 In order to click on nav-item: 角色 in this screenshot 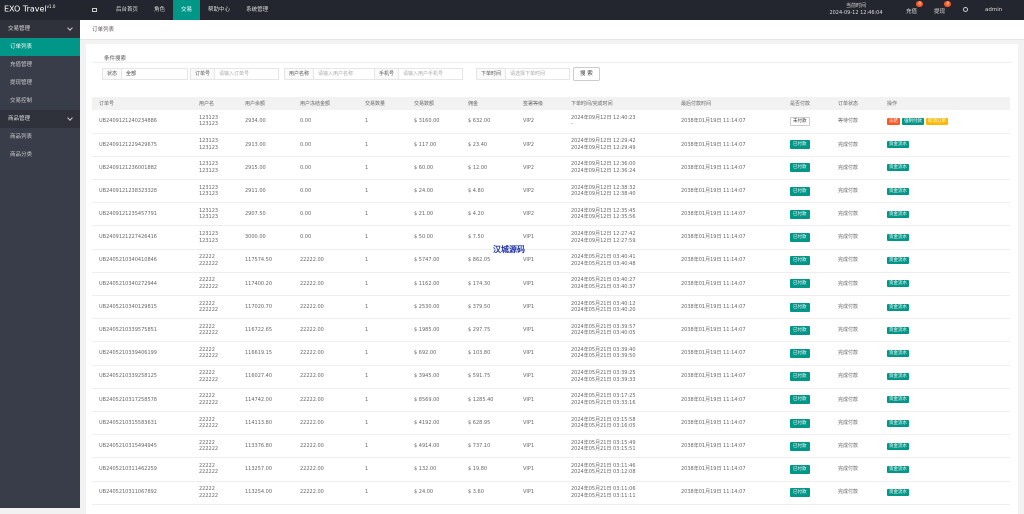, I will do `click(160, 10)`.